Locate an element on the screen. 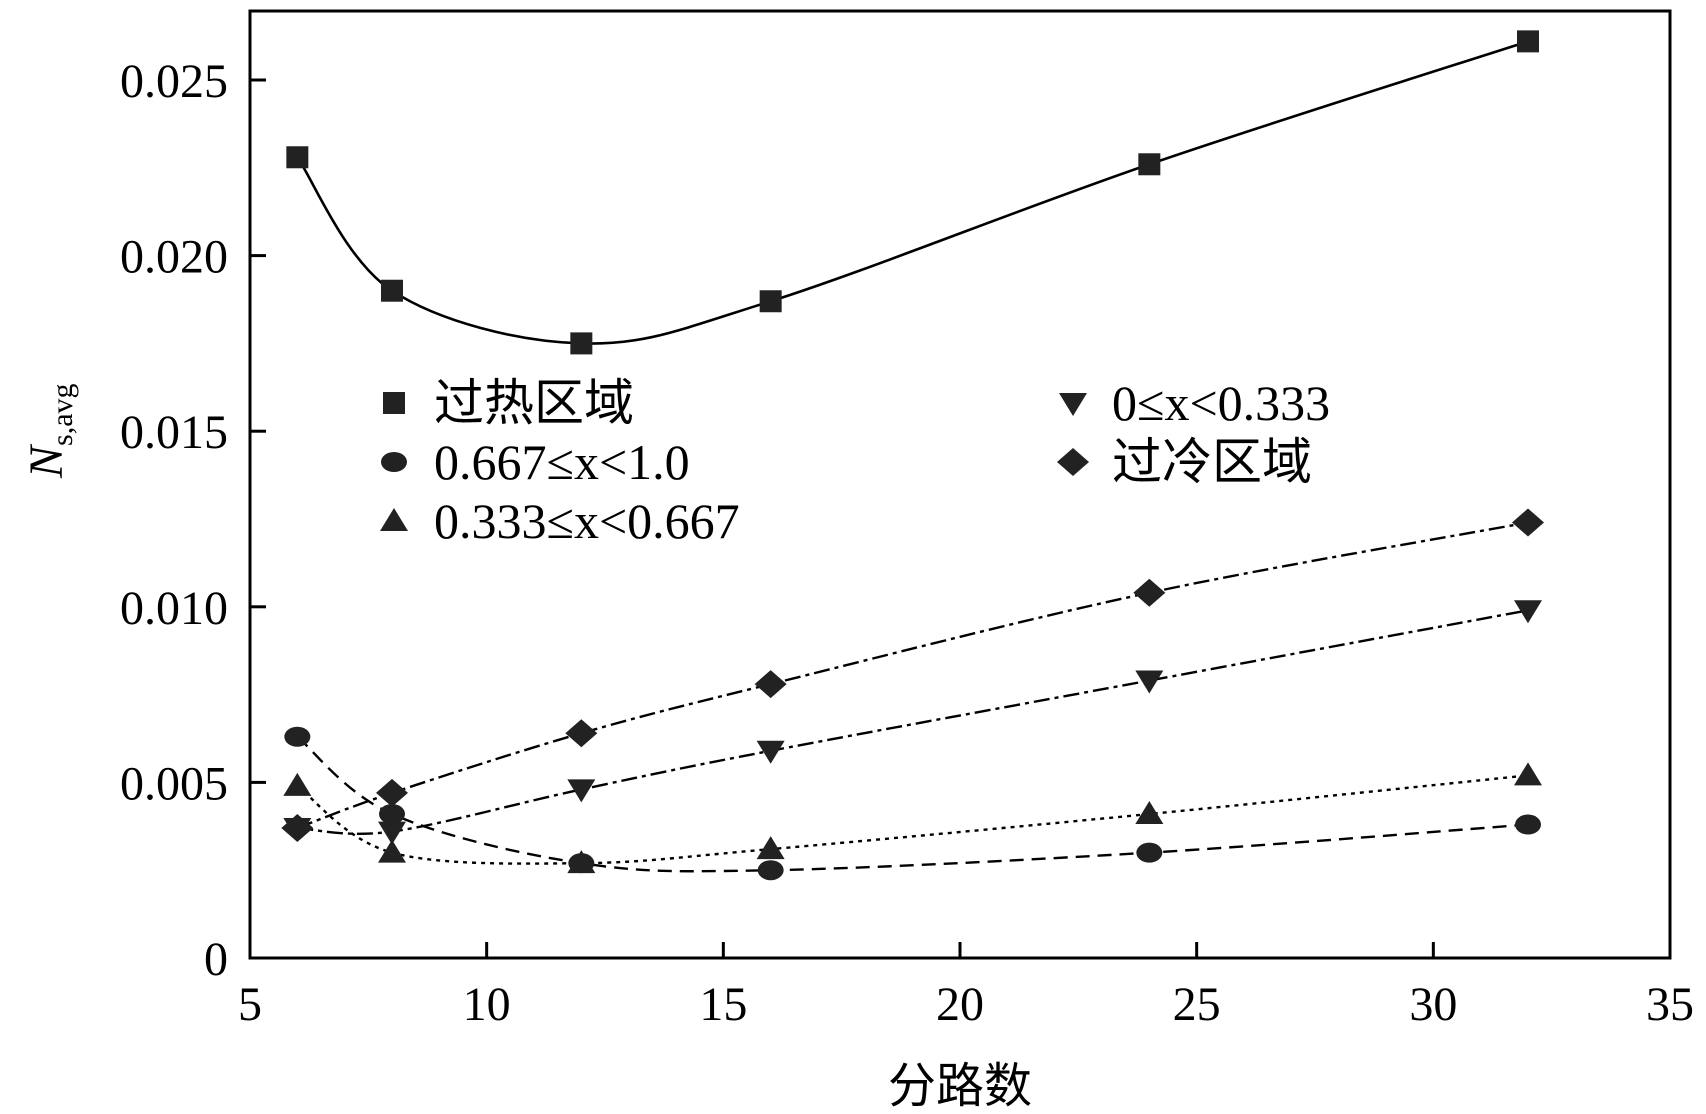 The width and height of the screenshot is (1706, 1114). y-axis-label-main: N is located at coordinates (46, 461).